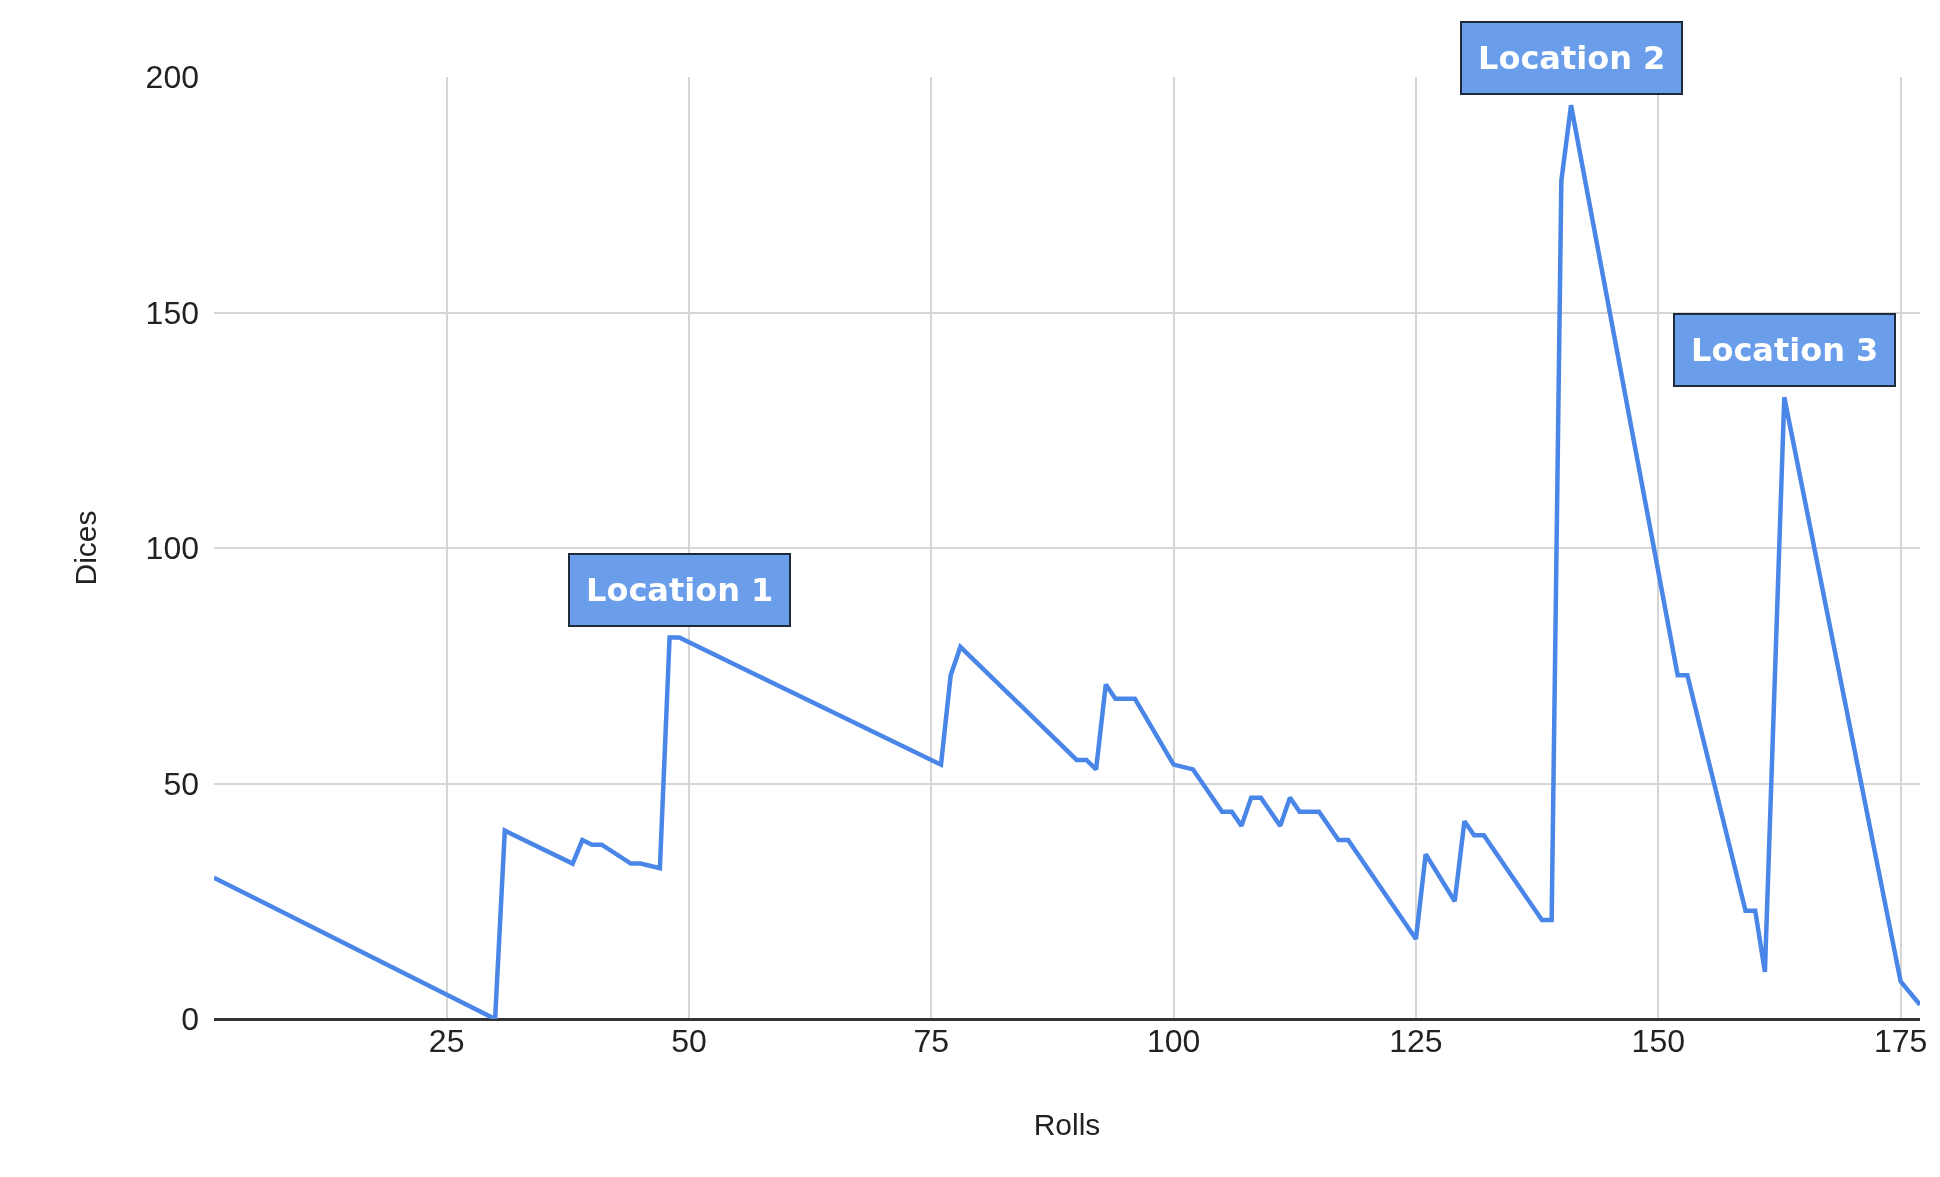  Describe the element at coordinates (931, 1041) in the screenshot. I see `x-tick-label: 75` at that location.